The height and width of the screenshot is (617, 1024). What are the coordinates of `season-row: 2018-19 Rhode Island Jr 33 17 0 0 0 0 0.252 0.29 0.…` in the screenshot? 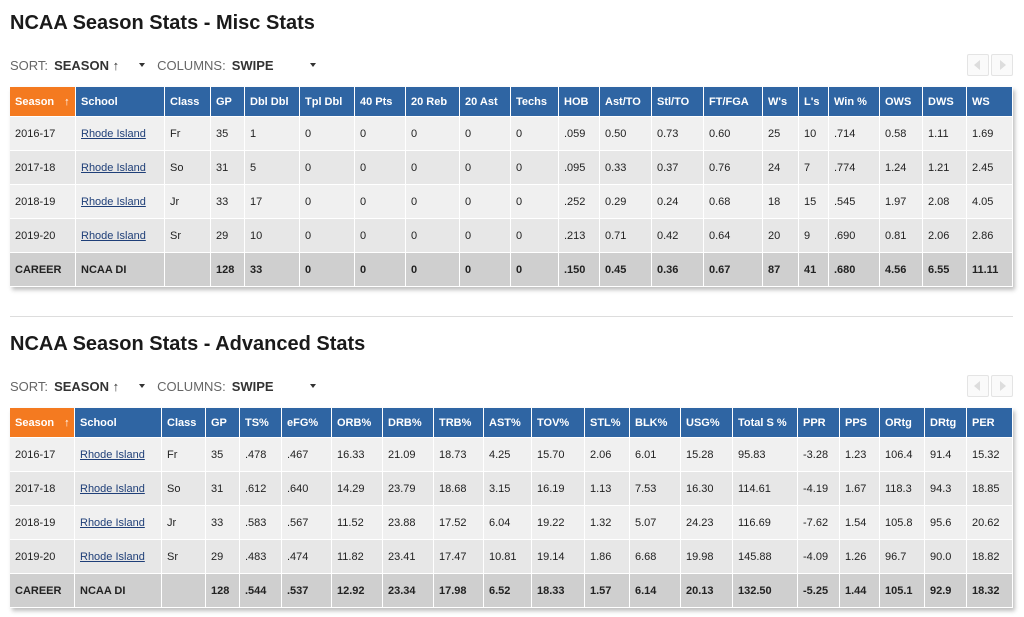 It's located at (511, 202).